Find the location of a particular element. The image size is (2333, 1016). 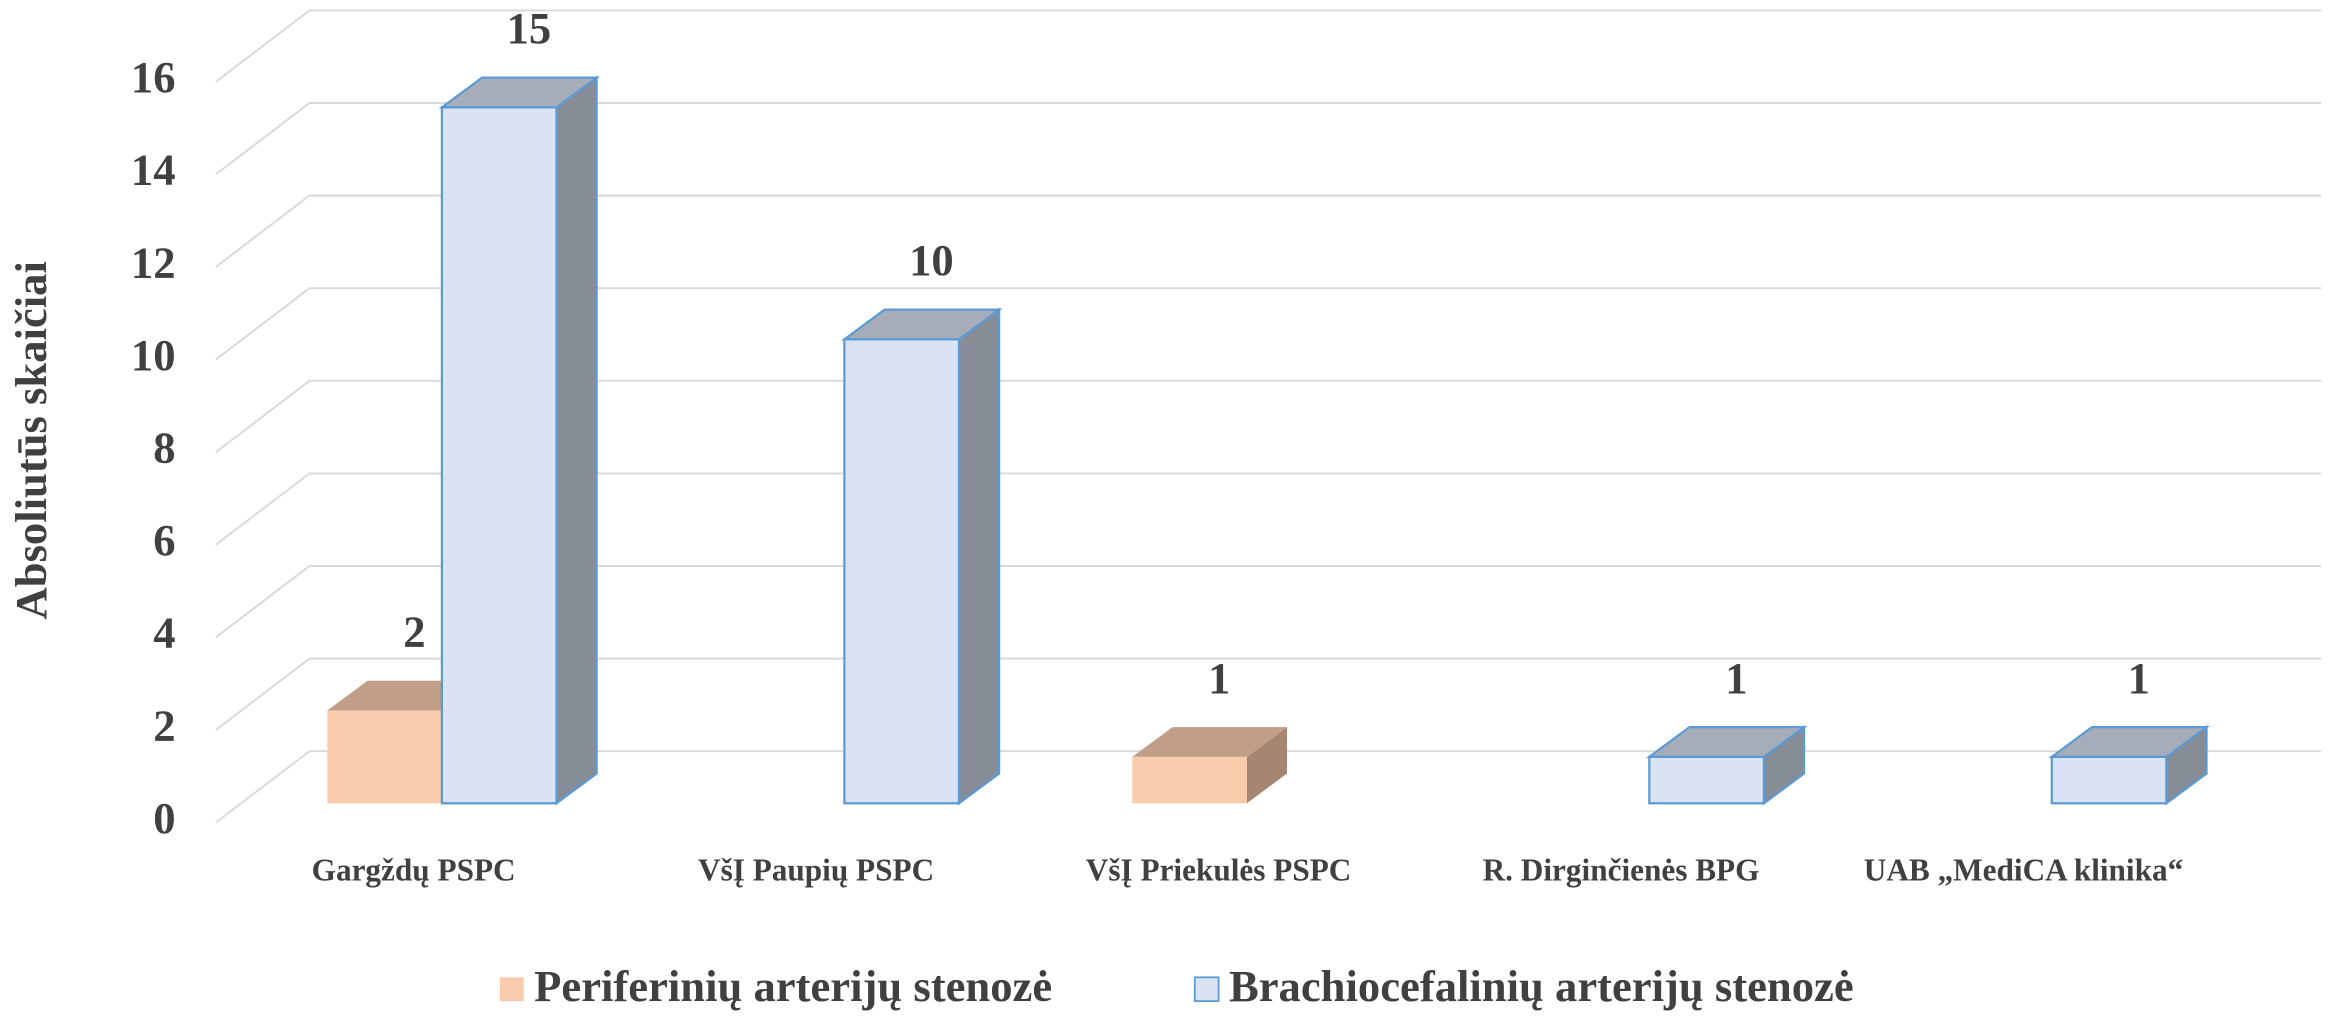

y-tick-label: 10 is located at coordinates (153, 355).